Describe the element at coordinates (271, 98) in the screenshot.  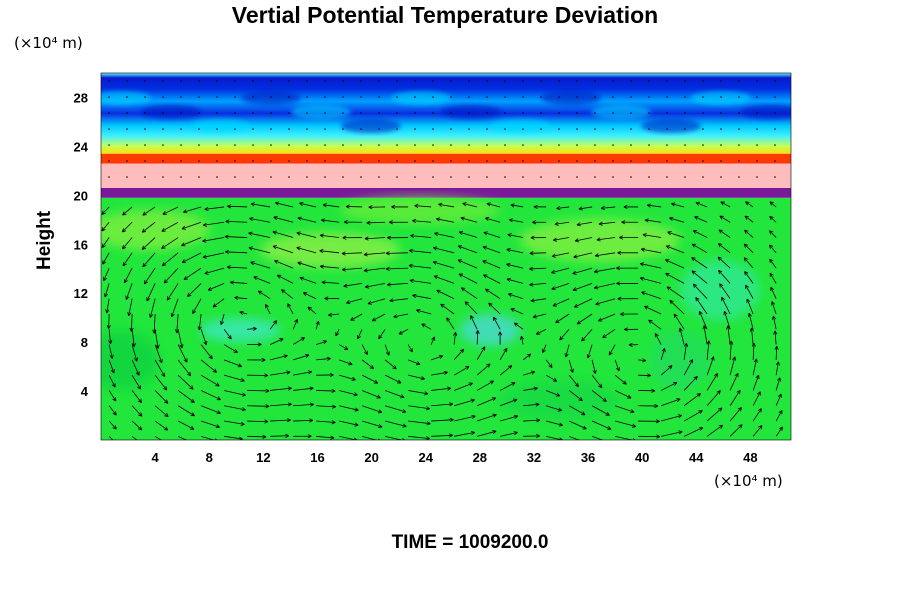
I see `heat-upper-wave` at that location.